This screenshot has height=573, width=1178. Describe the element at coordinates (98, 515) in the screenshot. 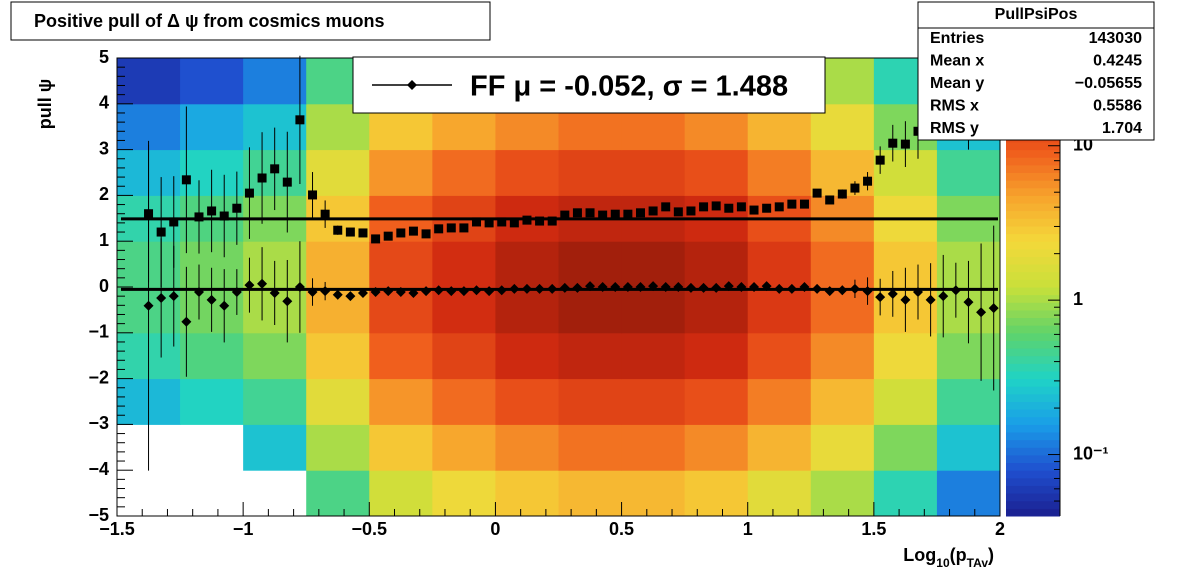

I see `y-tick-label: −5` at that location.